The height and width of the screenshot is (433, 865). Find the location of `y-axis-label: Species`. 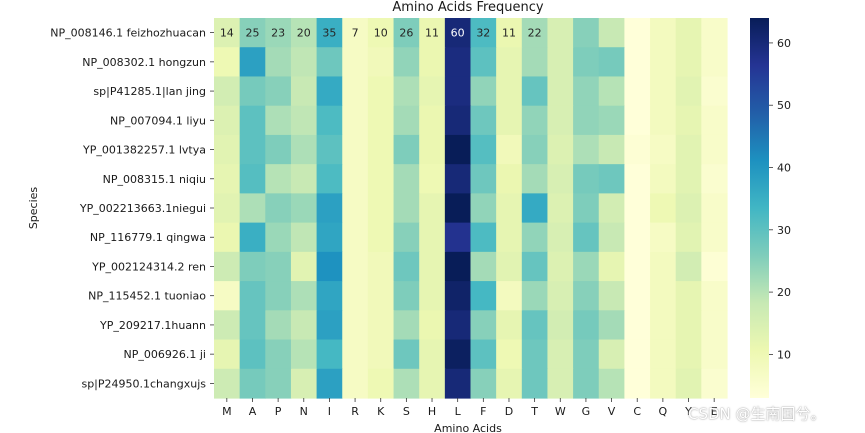

y-axis-label: Species is located at coordinates (33, 208).